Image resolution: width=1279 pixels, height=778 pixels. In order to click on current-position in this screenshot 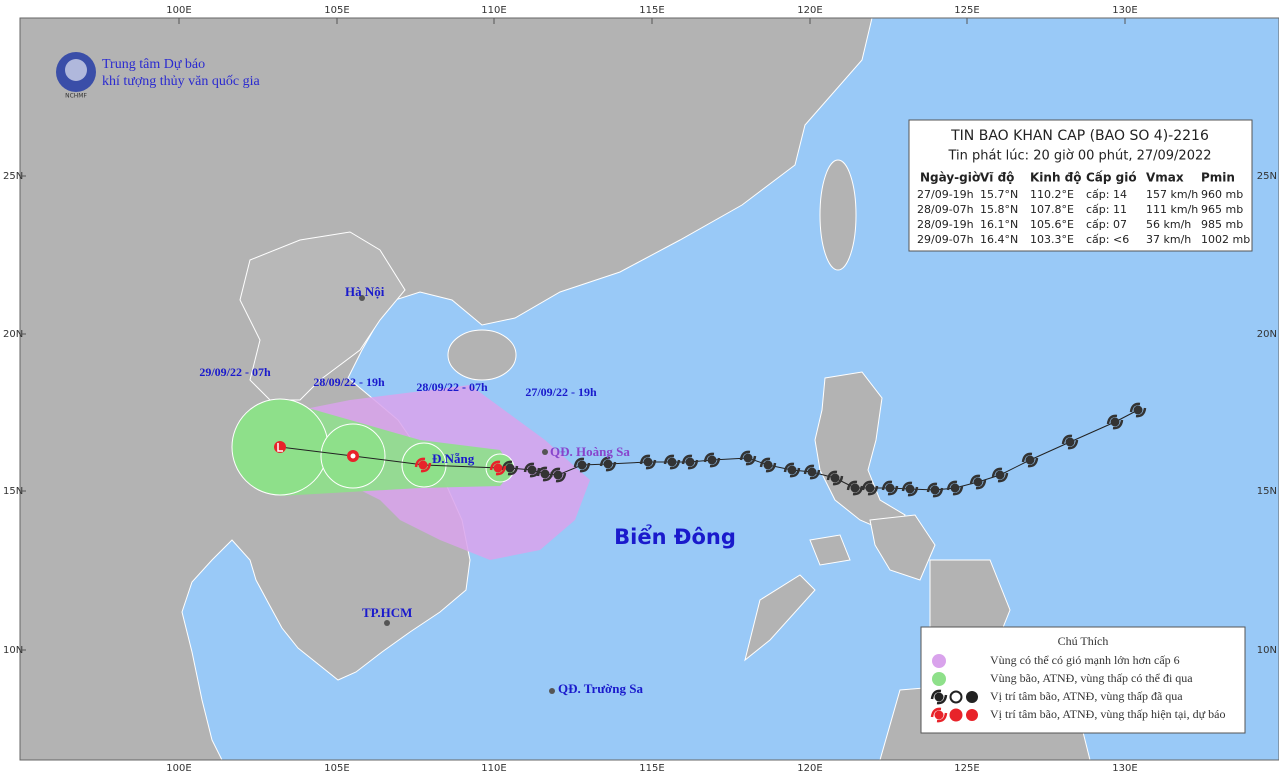, I will do `click(498, 468)`.